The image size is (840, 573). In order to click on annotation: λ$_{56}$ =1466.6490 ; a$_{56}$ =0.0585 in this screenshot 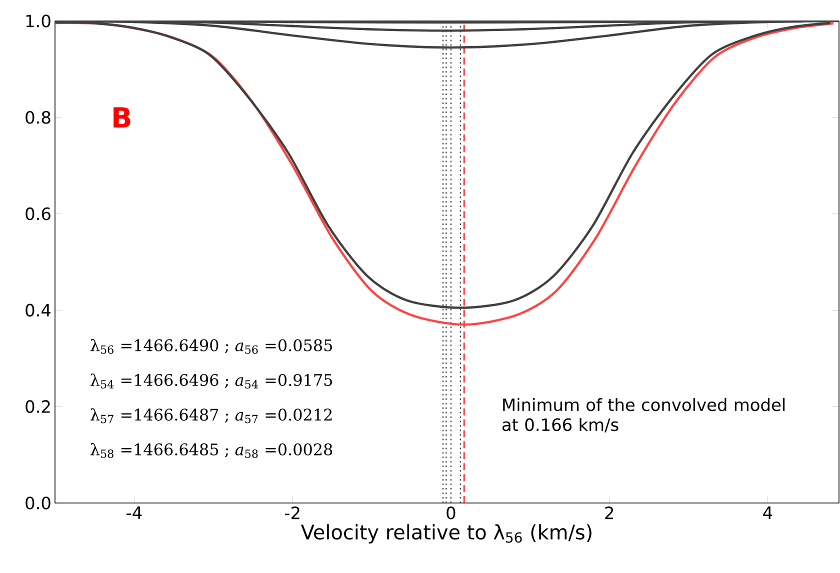, I will do `click(211, 346)`.